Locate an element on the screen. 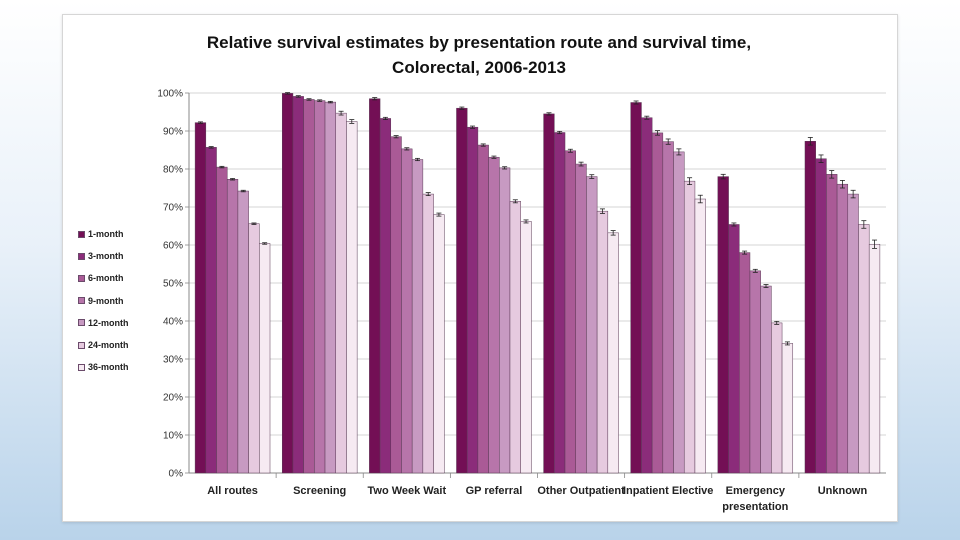 Image resolution: width=960 pixels, height=540 pixels. legend-item: 6-month is located at coordinates (108, 278).